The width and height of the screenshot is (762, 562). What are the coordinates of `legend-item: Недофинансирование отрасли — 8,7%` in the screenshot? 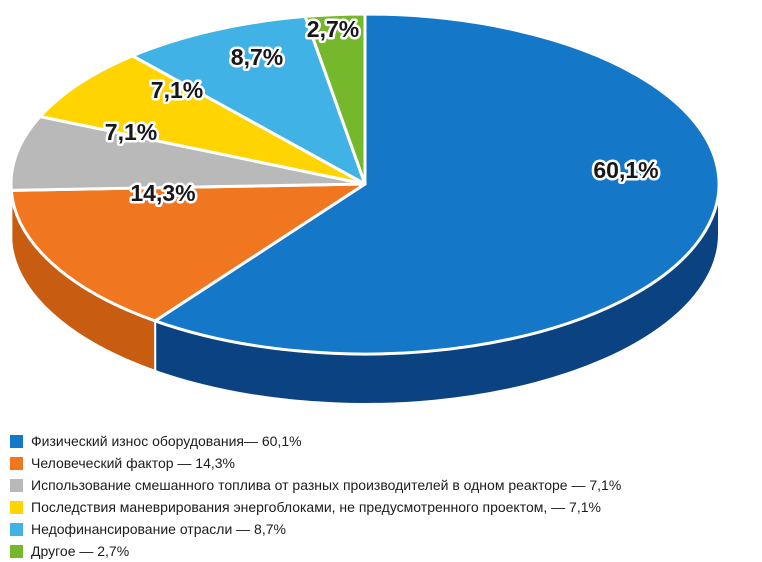 It's located at (386, 529).